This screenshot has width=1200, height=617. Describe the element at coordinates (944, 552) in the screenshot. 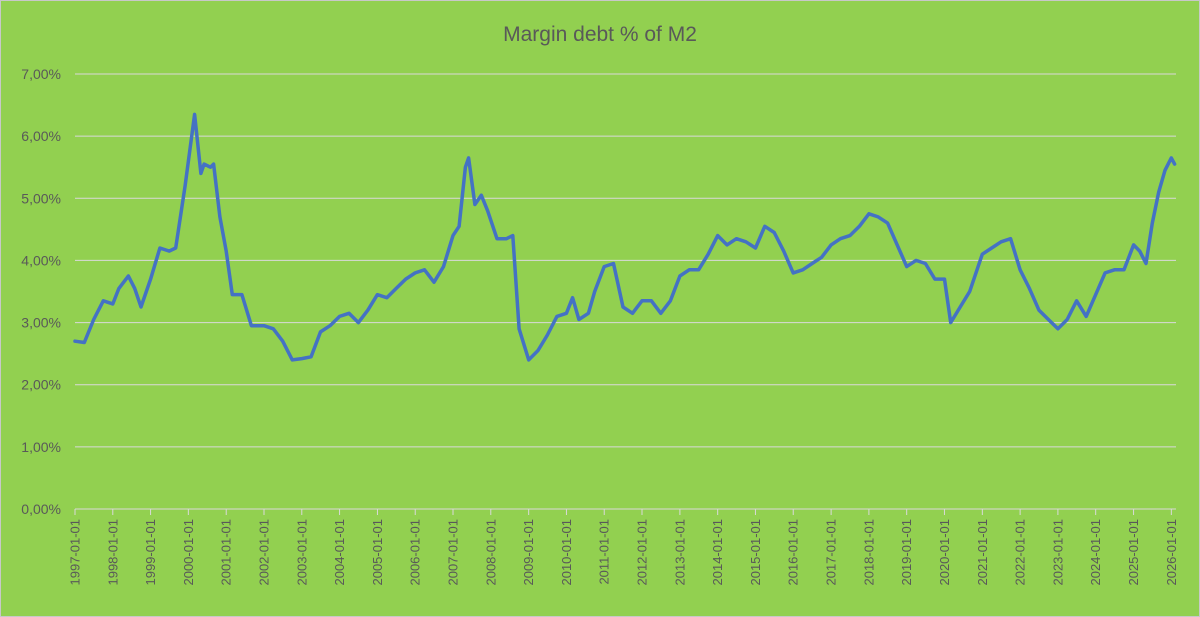

I see `x-tick-label: 2020-01-01` at that location.